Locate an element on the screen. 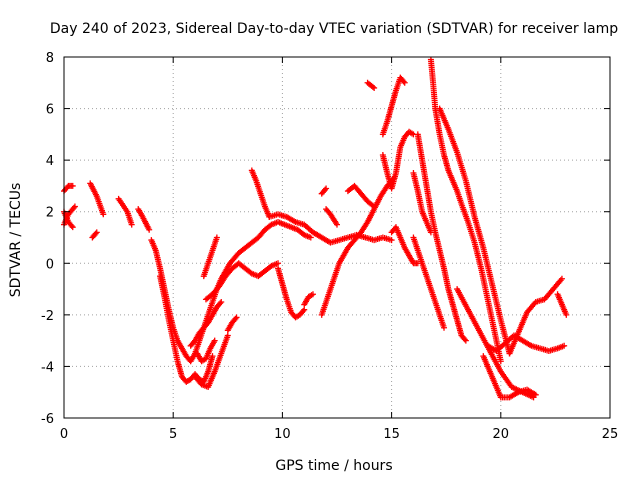 This screenshot has width=640, height=480. x-tick-label: 20 is located at coordinates (501, 434).